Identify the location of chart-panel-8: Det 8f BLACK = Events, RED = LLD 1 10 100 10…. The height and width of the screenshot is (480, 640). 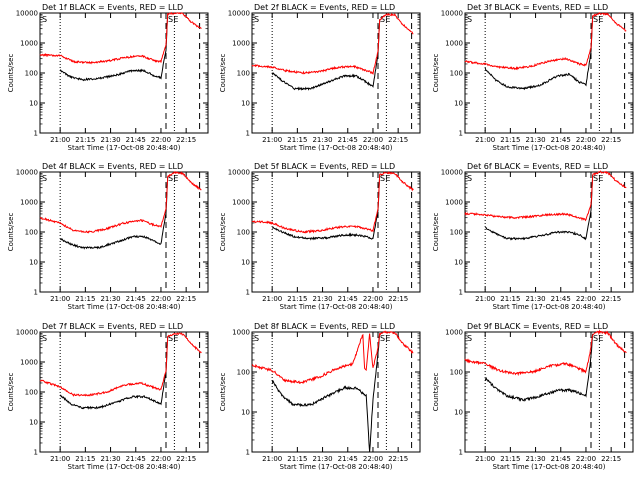
(320, 396).